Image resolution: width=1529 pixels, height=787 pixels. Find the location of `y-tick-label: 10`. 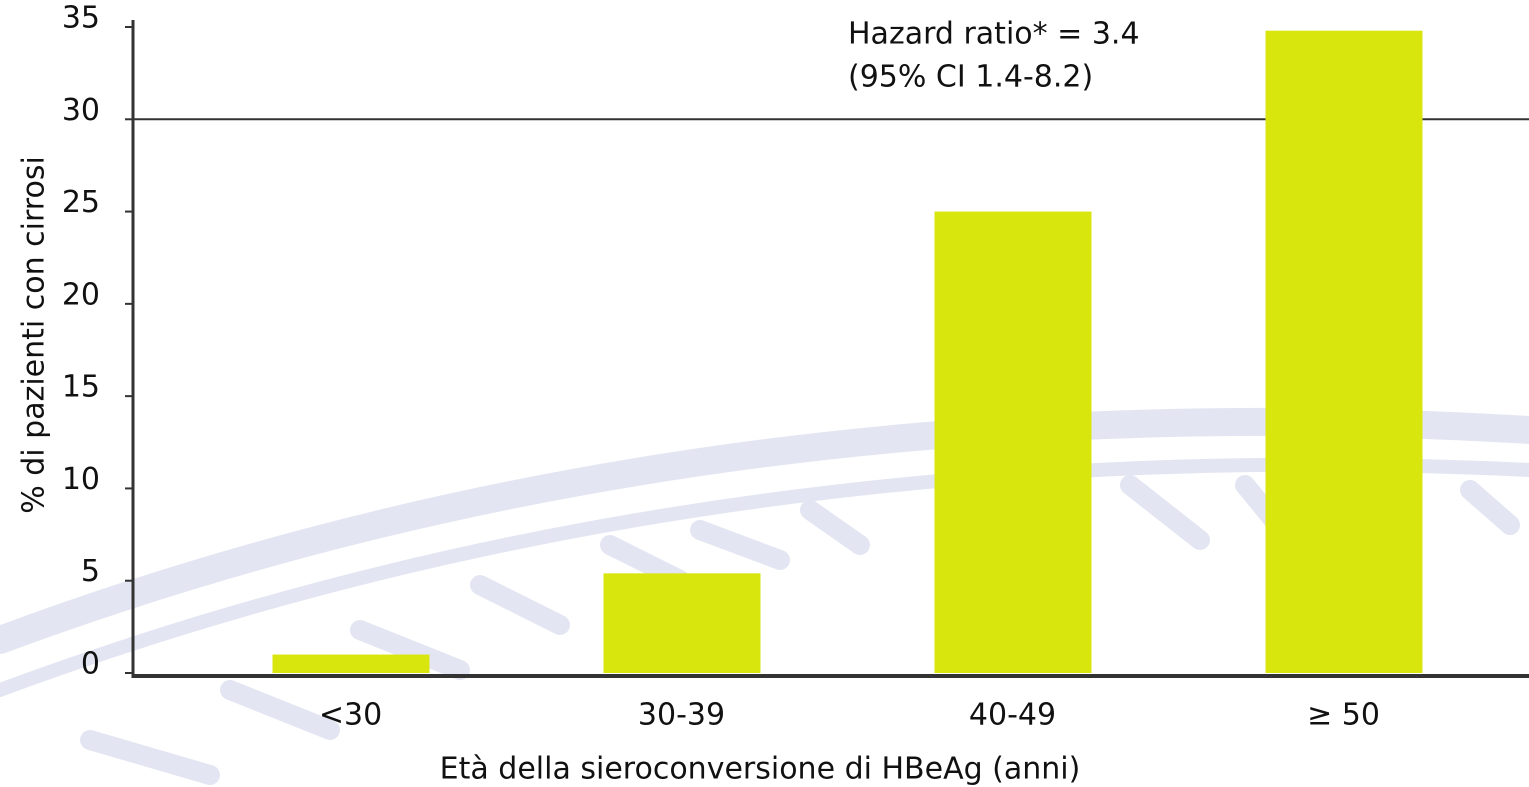

y-tick-label: 10 is located at coordinates (81, 479).